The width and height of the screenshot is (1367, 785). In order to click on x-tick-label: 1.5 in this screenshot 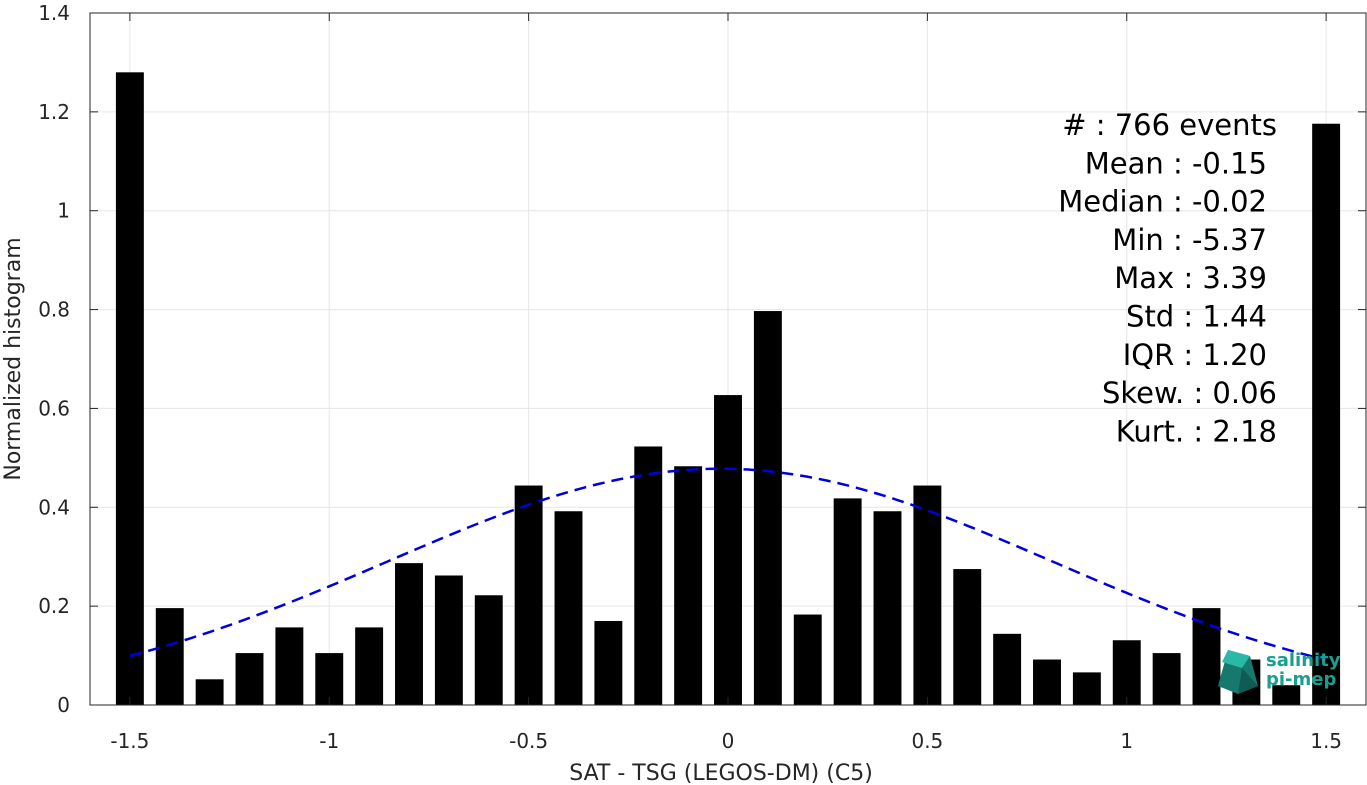, I will do `click(1326, 741)`.